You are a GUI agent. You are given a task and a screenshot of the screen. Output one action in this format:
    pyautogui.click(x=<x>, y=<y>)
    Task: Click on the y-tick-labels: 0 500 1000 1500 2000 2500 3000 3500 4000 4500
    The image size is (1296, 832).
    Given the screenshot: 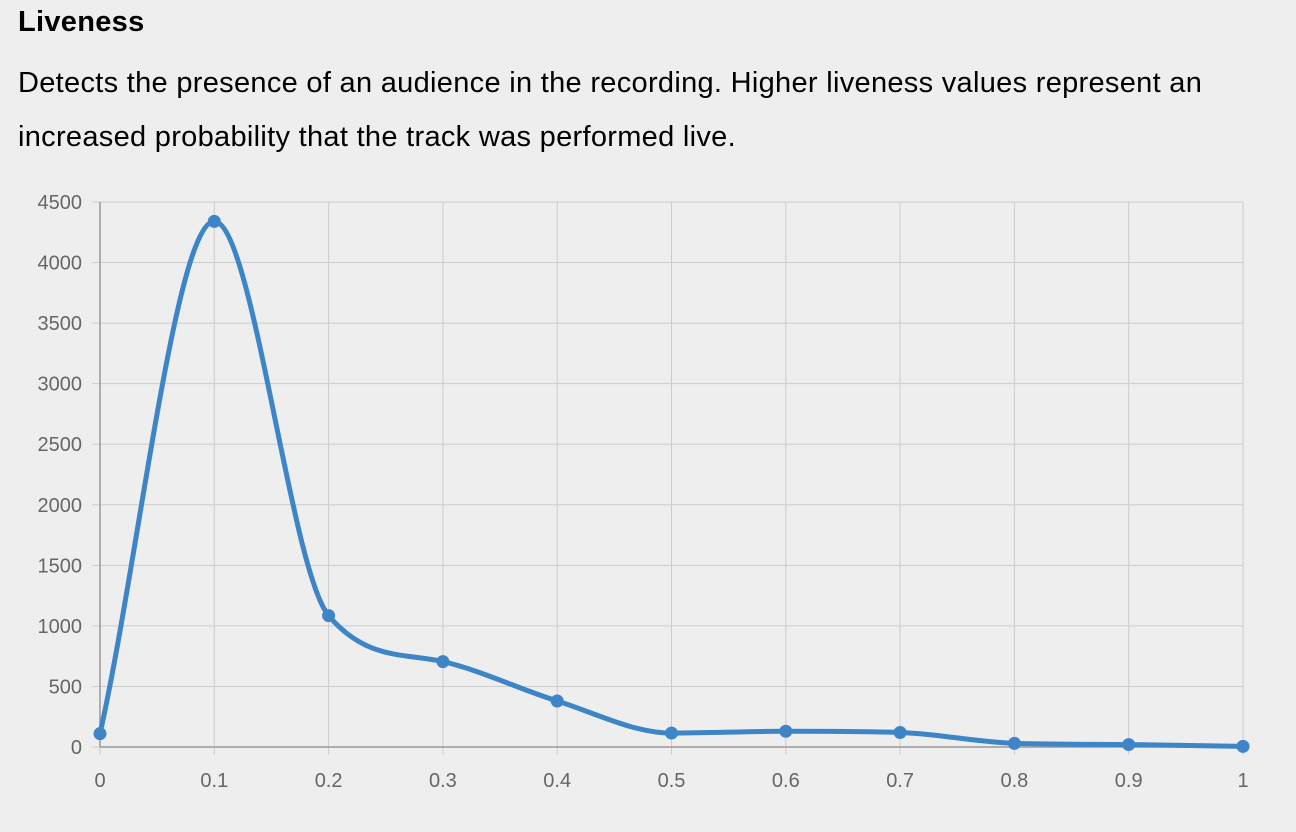 What is the action you would take?
    pyautogui.click(x=60, y=475)
    